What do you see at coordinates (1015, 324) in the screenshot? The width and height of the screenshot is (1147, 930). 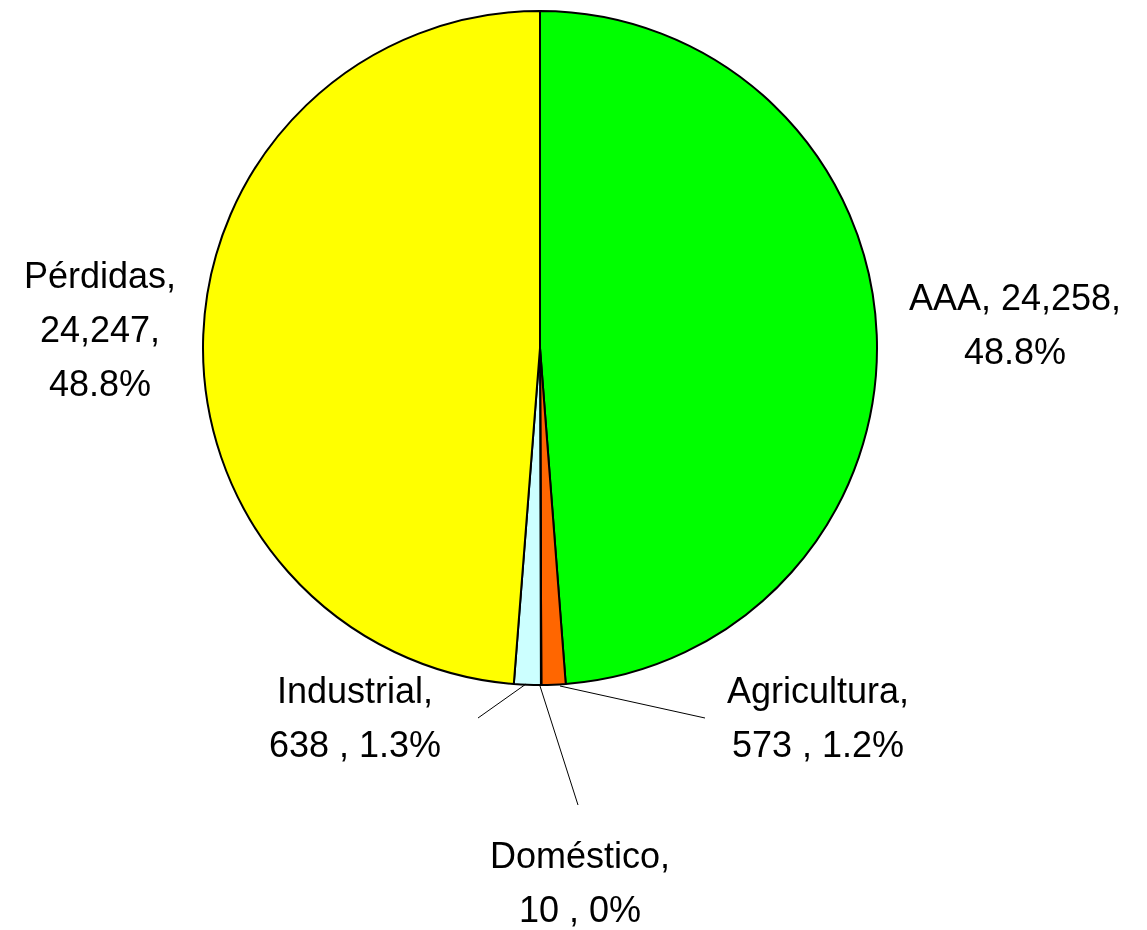 I see `slice-label: AAA, 24,258, 48.8%` at bounding box center [1015, 324].